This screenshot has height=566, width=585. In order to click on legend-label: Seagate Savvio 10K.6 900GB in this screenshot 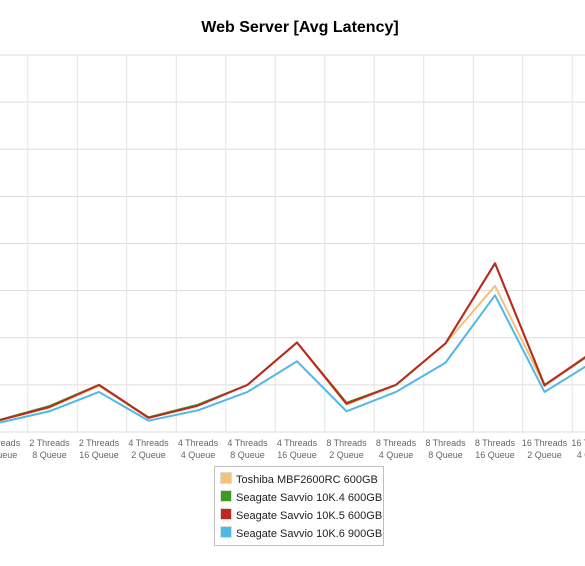, I will do `click(309, 534)`.